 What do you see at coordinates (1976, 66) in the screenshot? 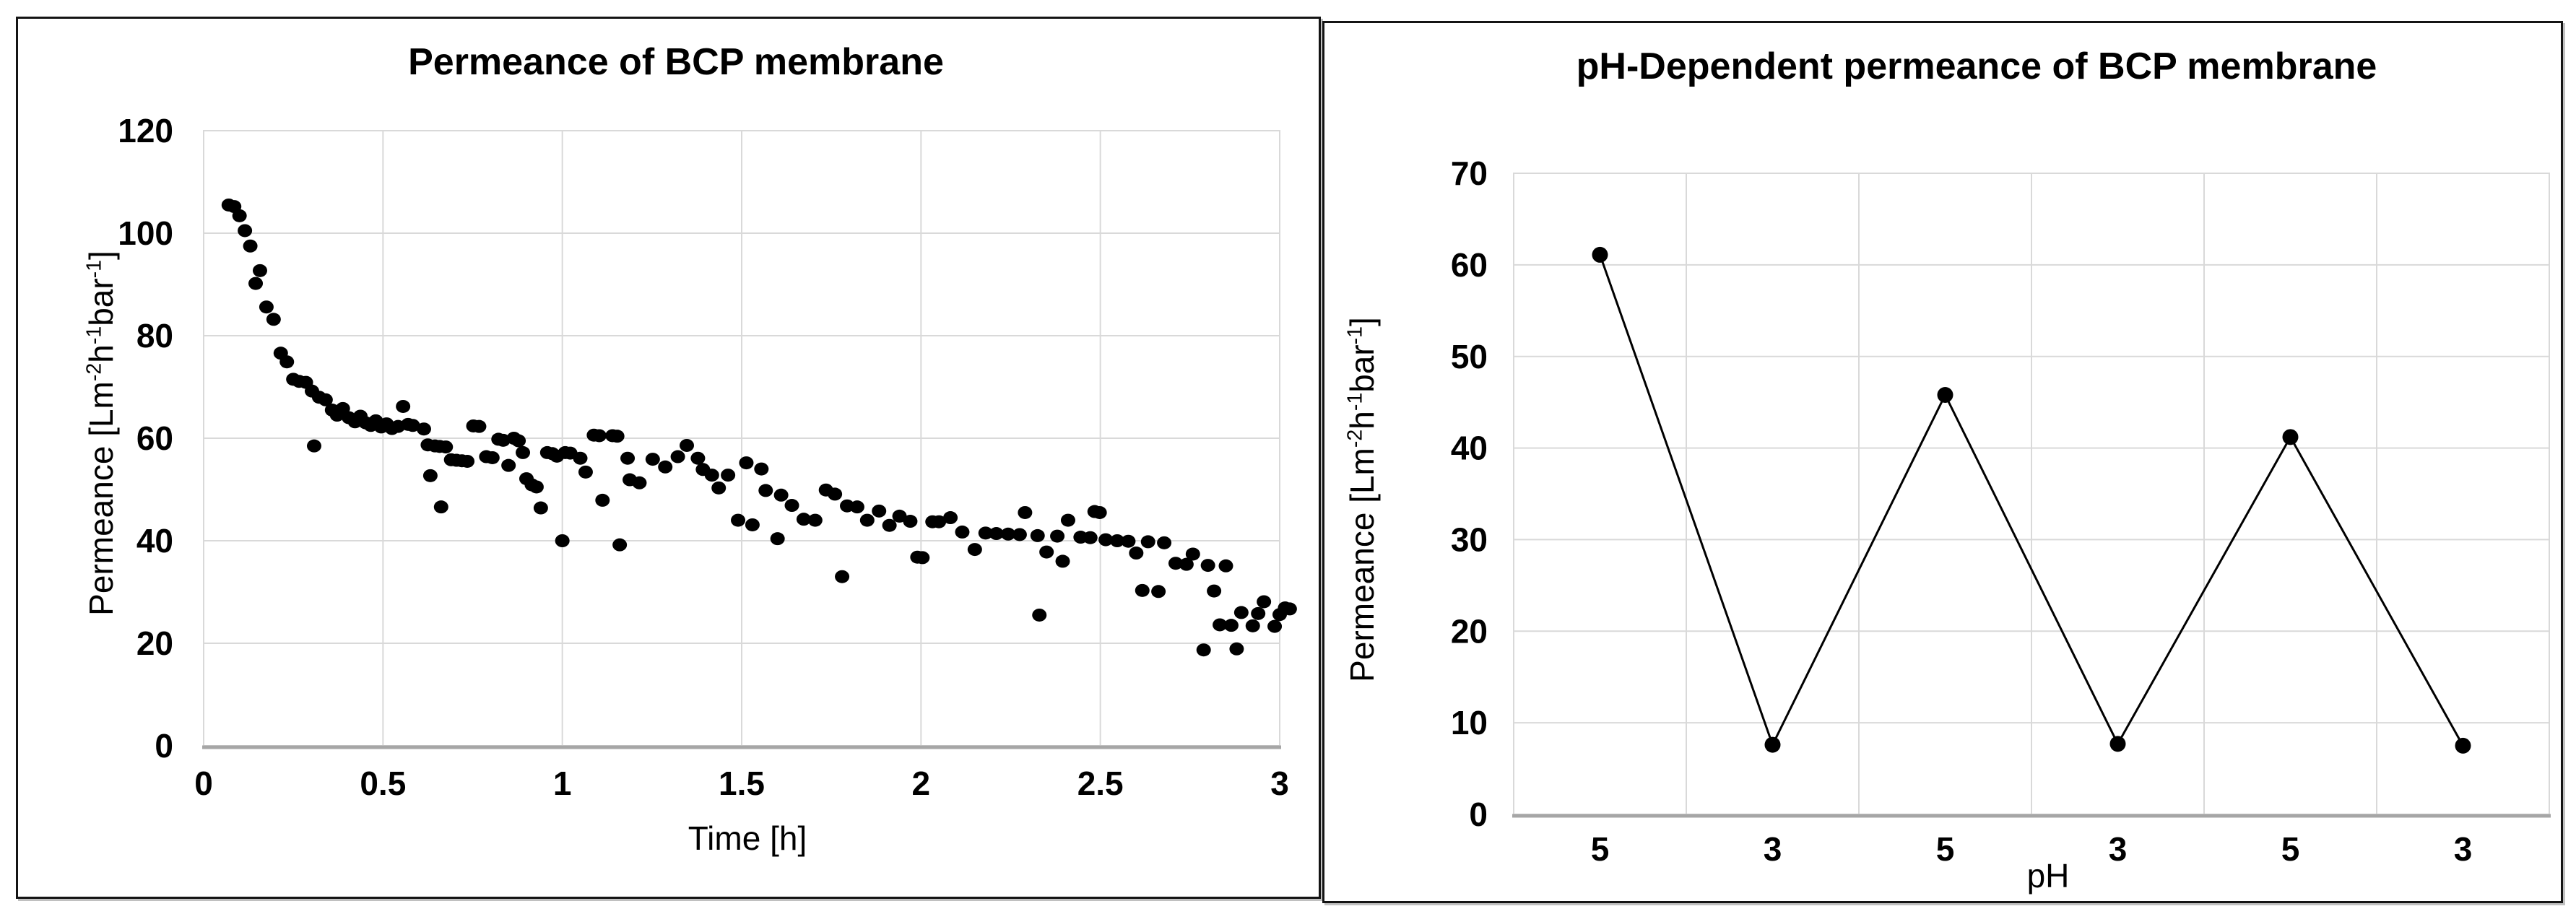
I see `right-chart-title: pH-Dependent permeance of BCP membrane` at bounding box center [1976, 66].